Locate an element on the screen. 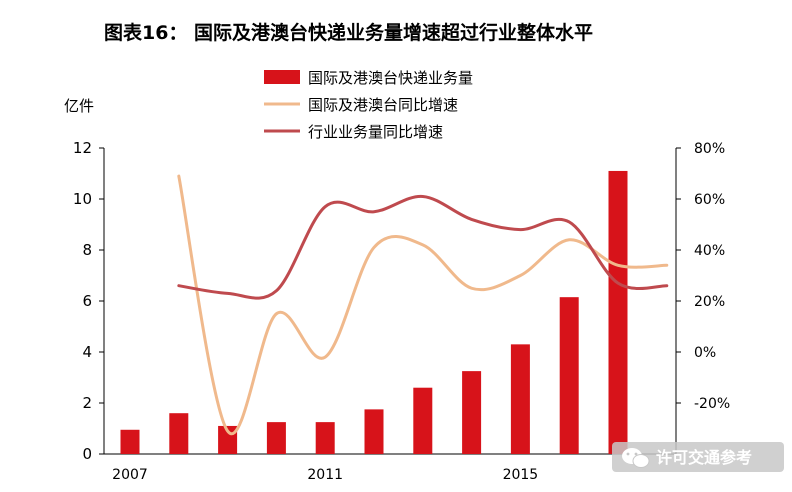 The image size is (792, 492). right-tick-label: 80% is located at coordinates (709, 149).